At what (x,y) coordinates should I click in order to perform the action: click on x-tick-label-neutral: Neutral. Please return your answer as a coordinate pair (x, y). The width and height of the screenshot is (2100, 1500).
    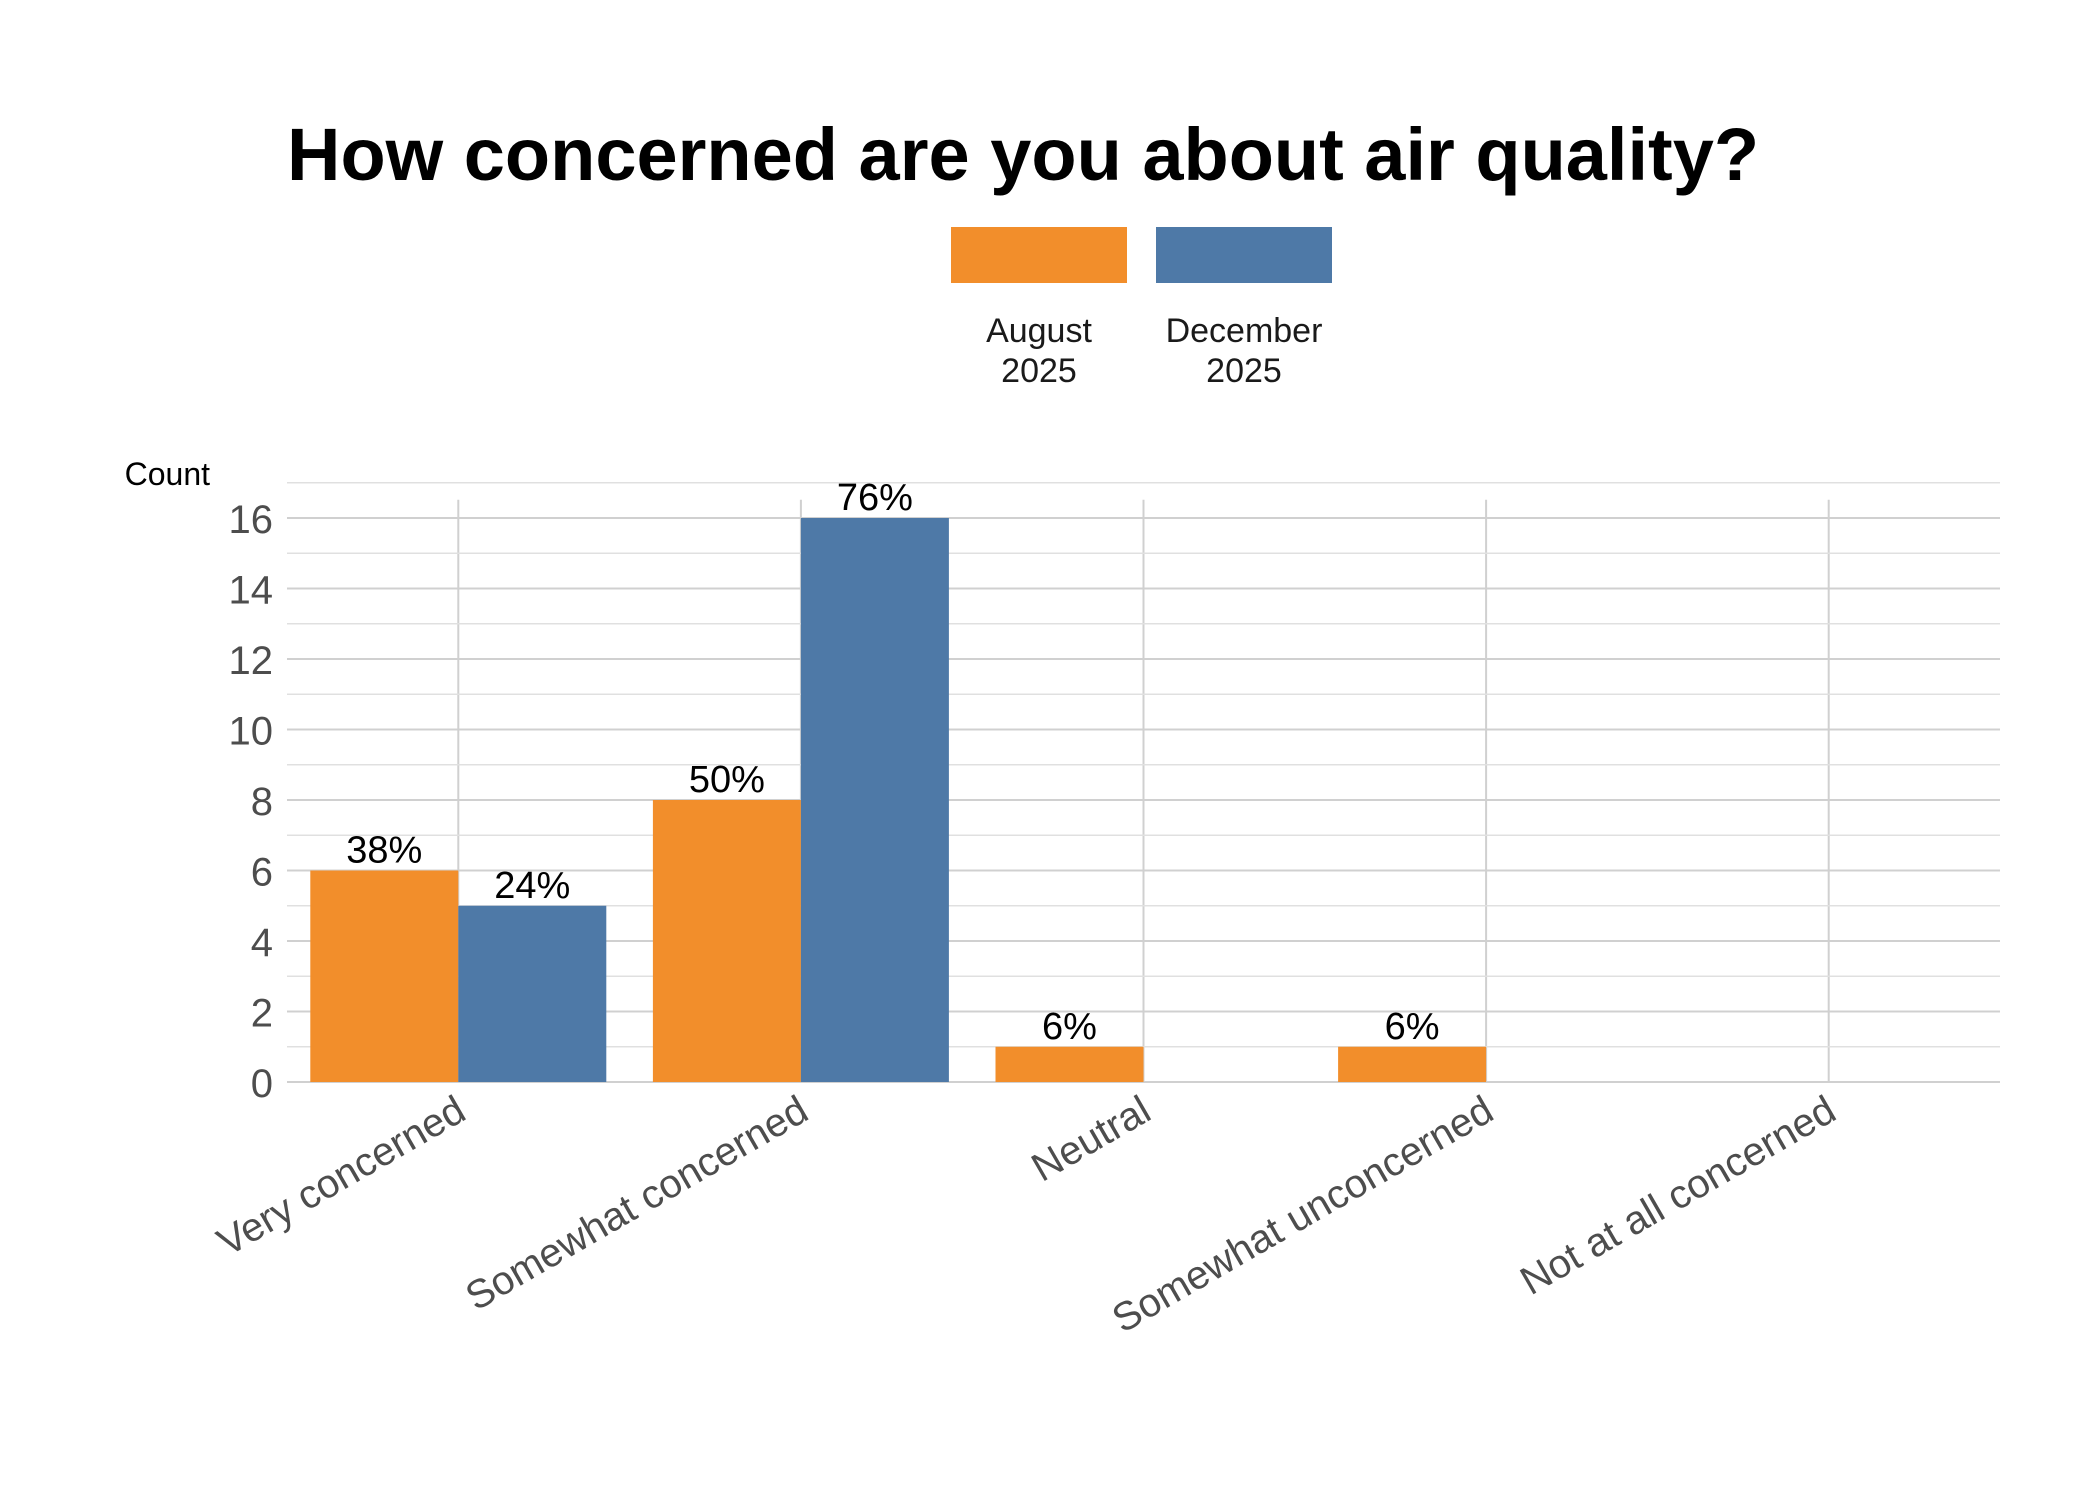
    Looking at the image, I should click on (1091, 1139).